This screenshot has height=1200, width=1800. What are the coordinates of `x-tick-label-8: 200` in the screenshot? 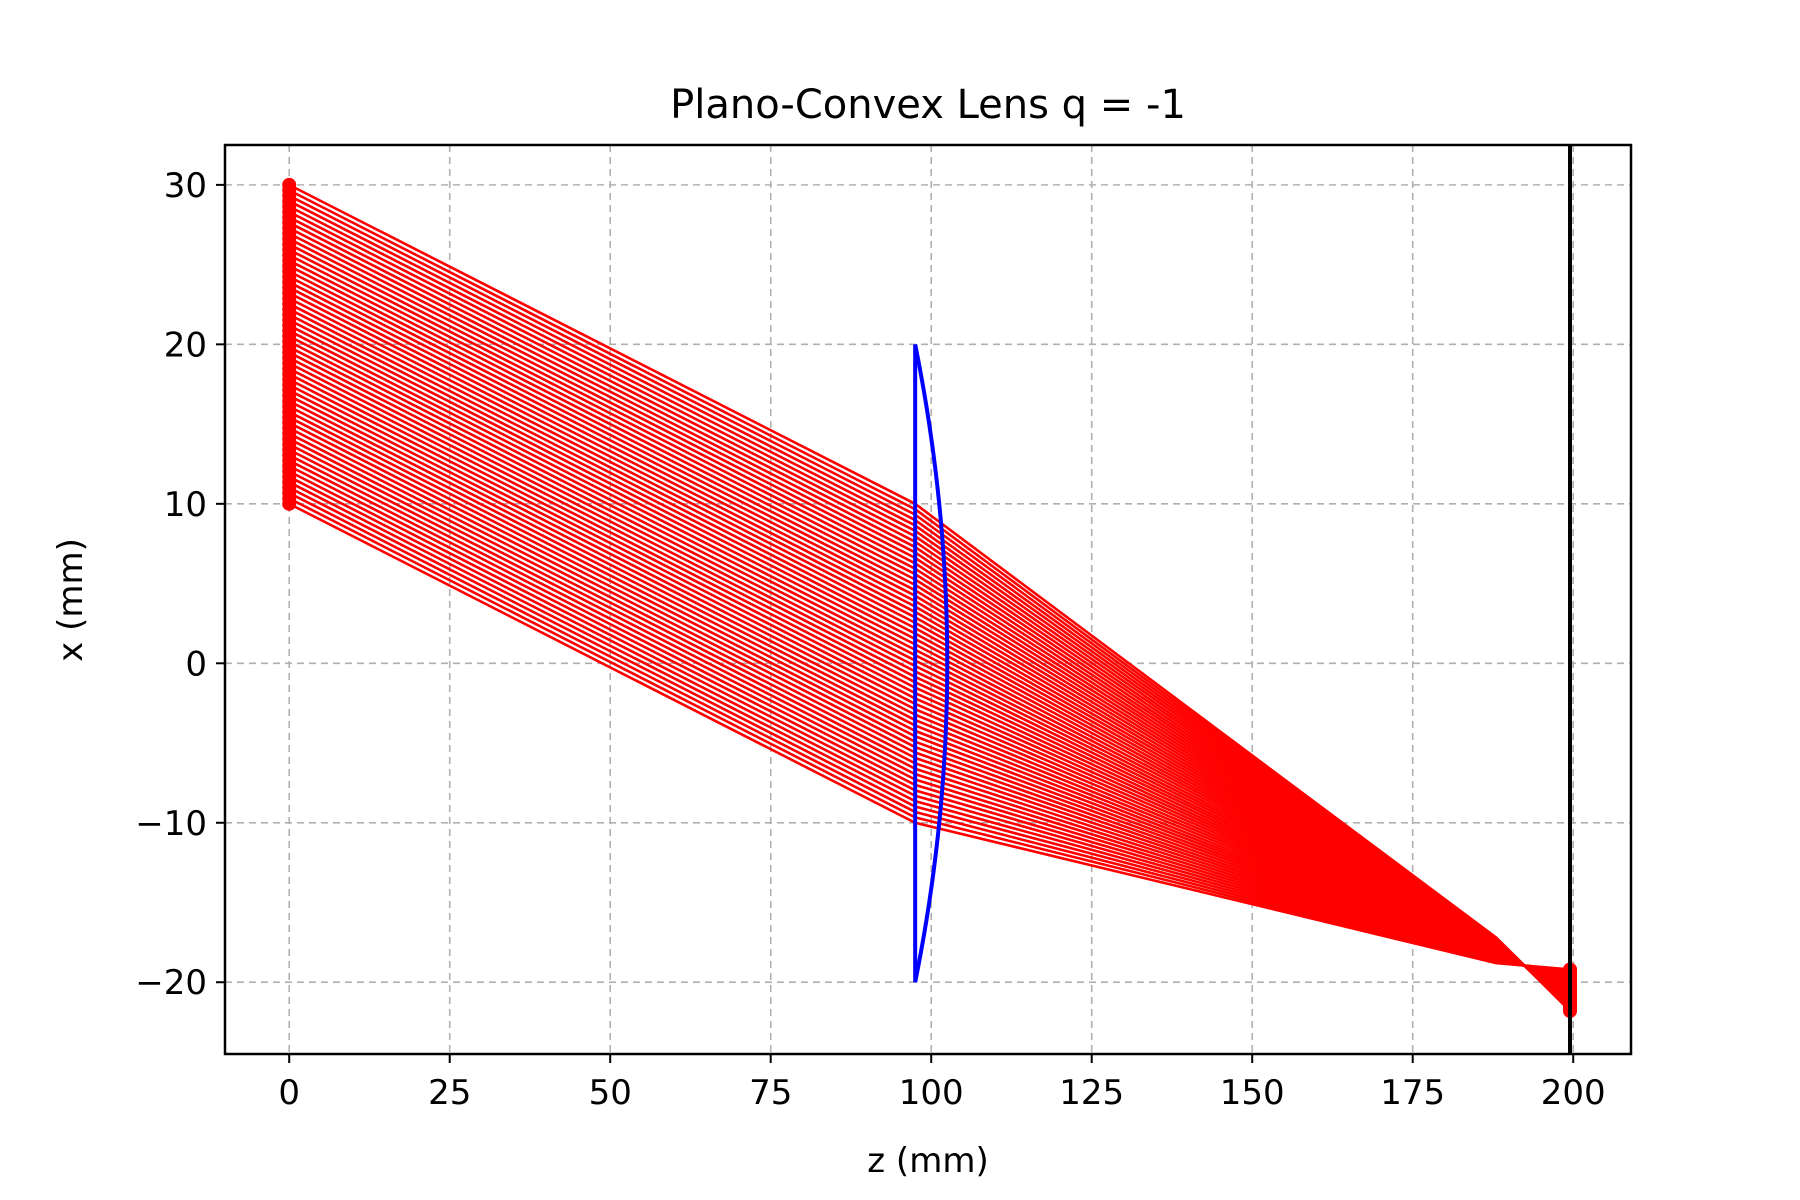 It's located at (1573, 1093).